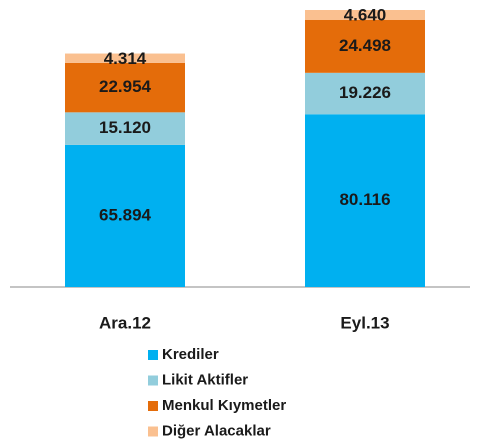 This screenshot has height=448, width=481. Describe the element at coordinates (364, 322) in the screenshot. I see `x-tick-label: Eyl.13` at that location.